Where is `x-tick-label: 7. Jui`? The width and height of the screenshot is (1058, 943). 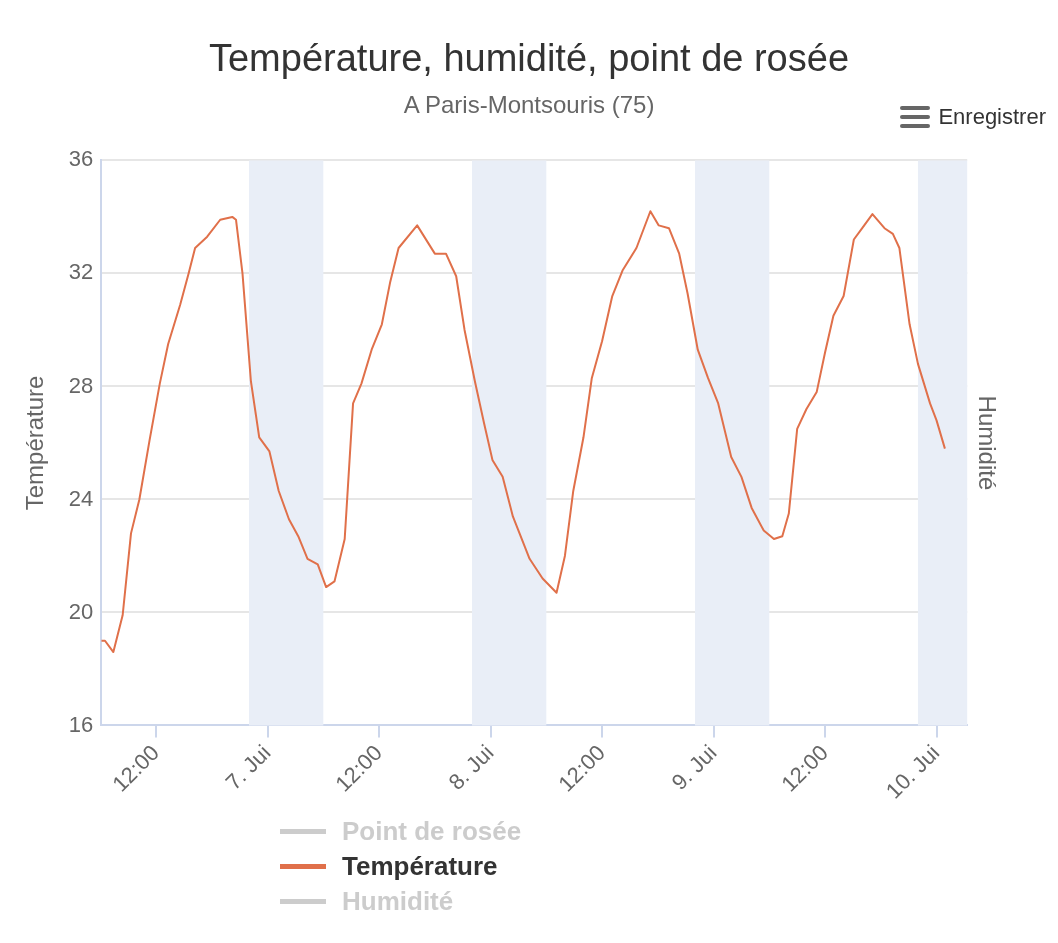 x-tick-label: 7. Jui is located at coordinates (248, 767).